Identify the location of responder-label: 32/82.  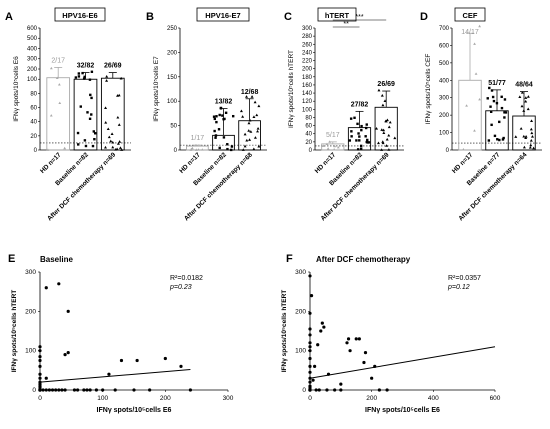
(86, 66).